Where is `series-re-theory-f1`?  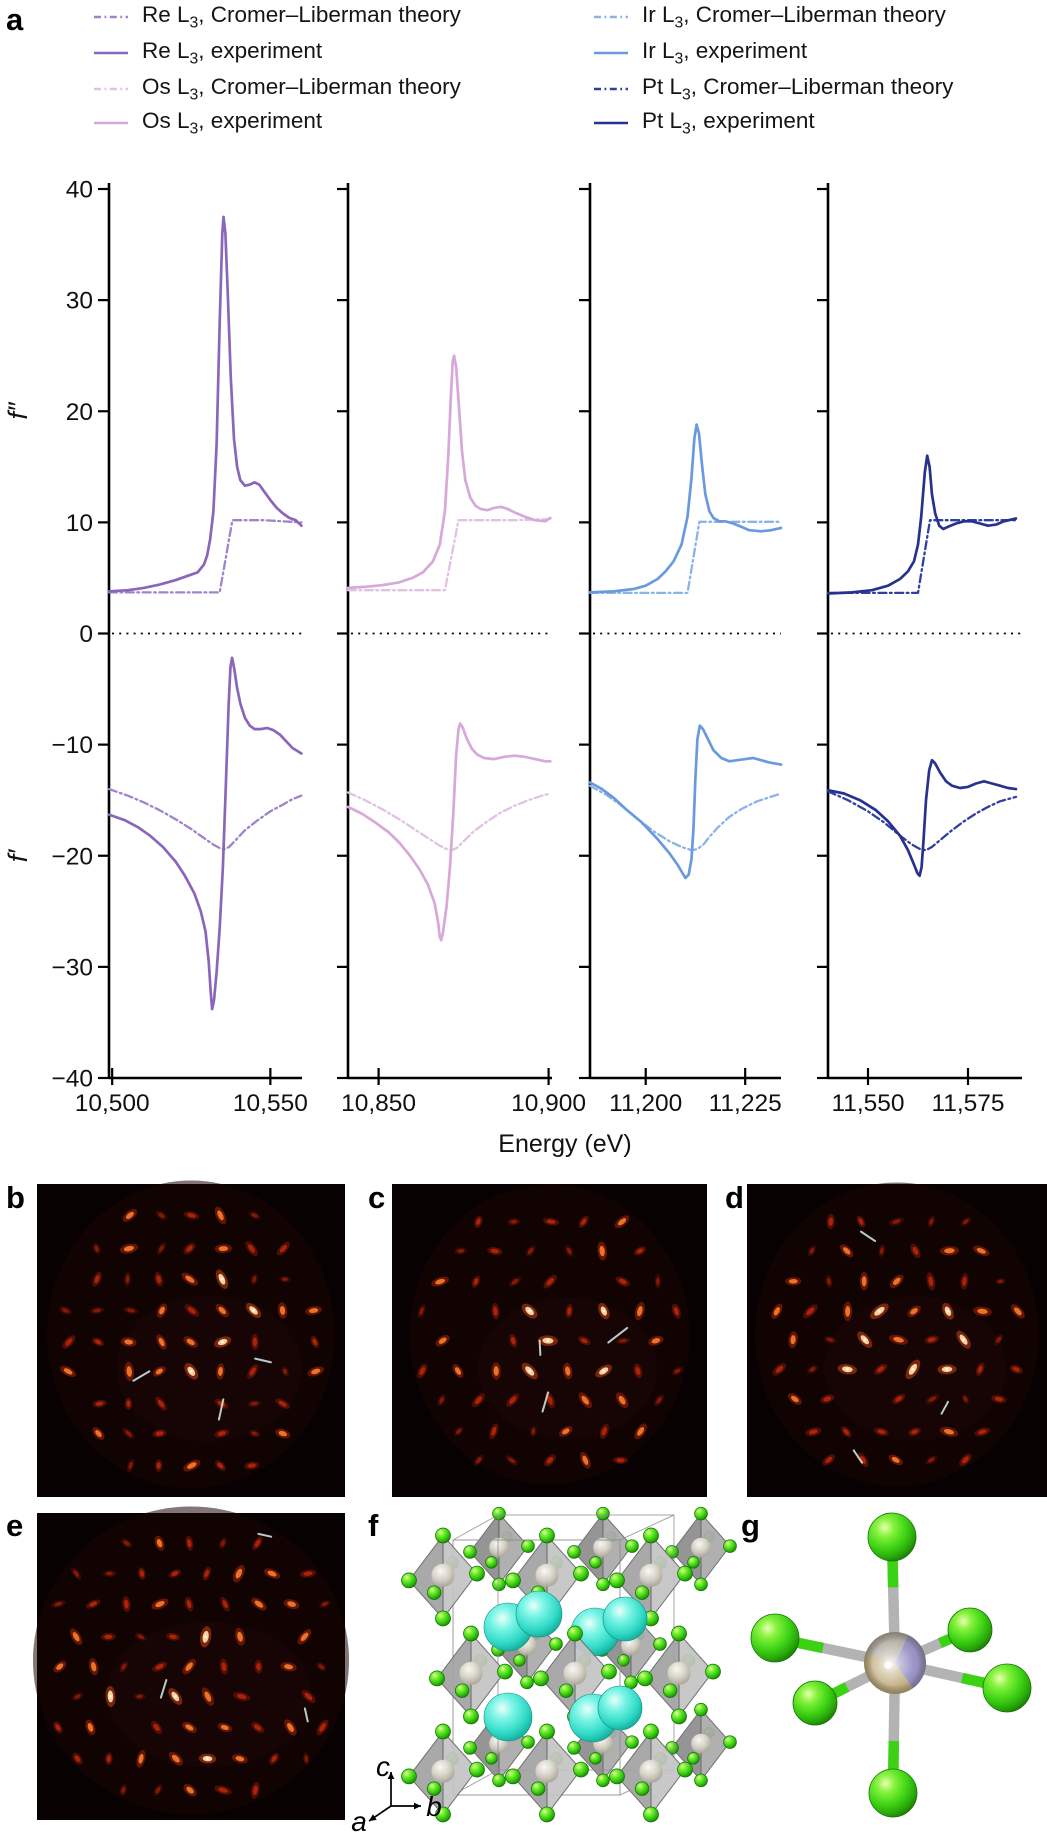
series-re-theory-f1 is located at coordinates (205, 819).